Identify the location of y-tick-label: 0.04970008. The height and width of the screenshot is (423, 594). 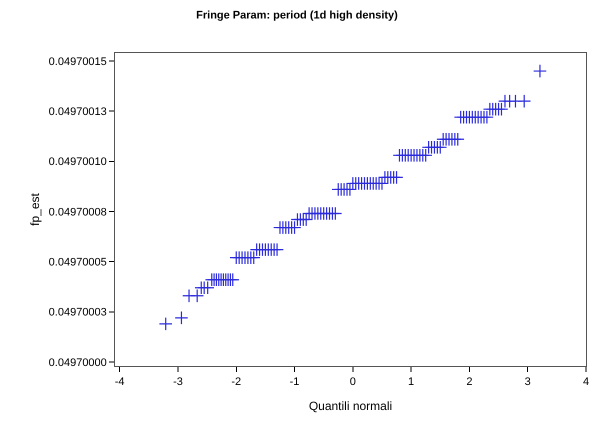
(77, 212).